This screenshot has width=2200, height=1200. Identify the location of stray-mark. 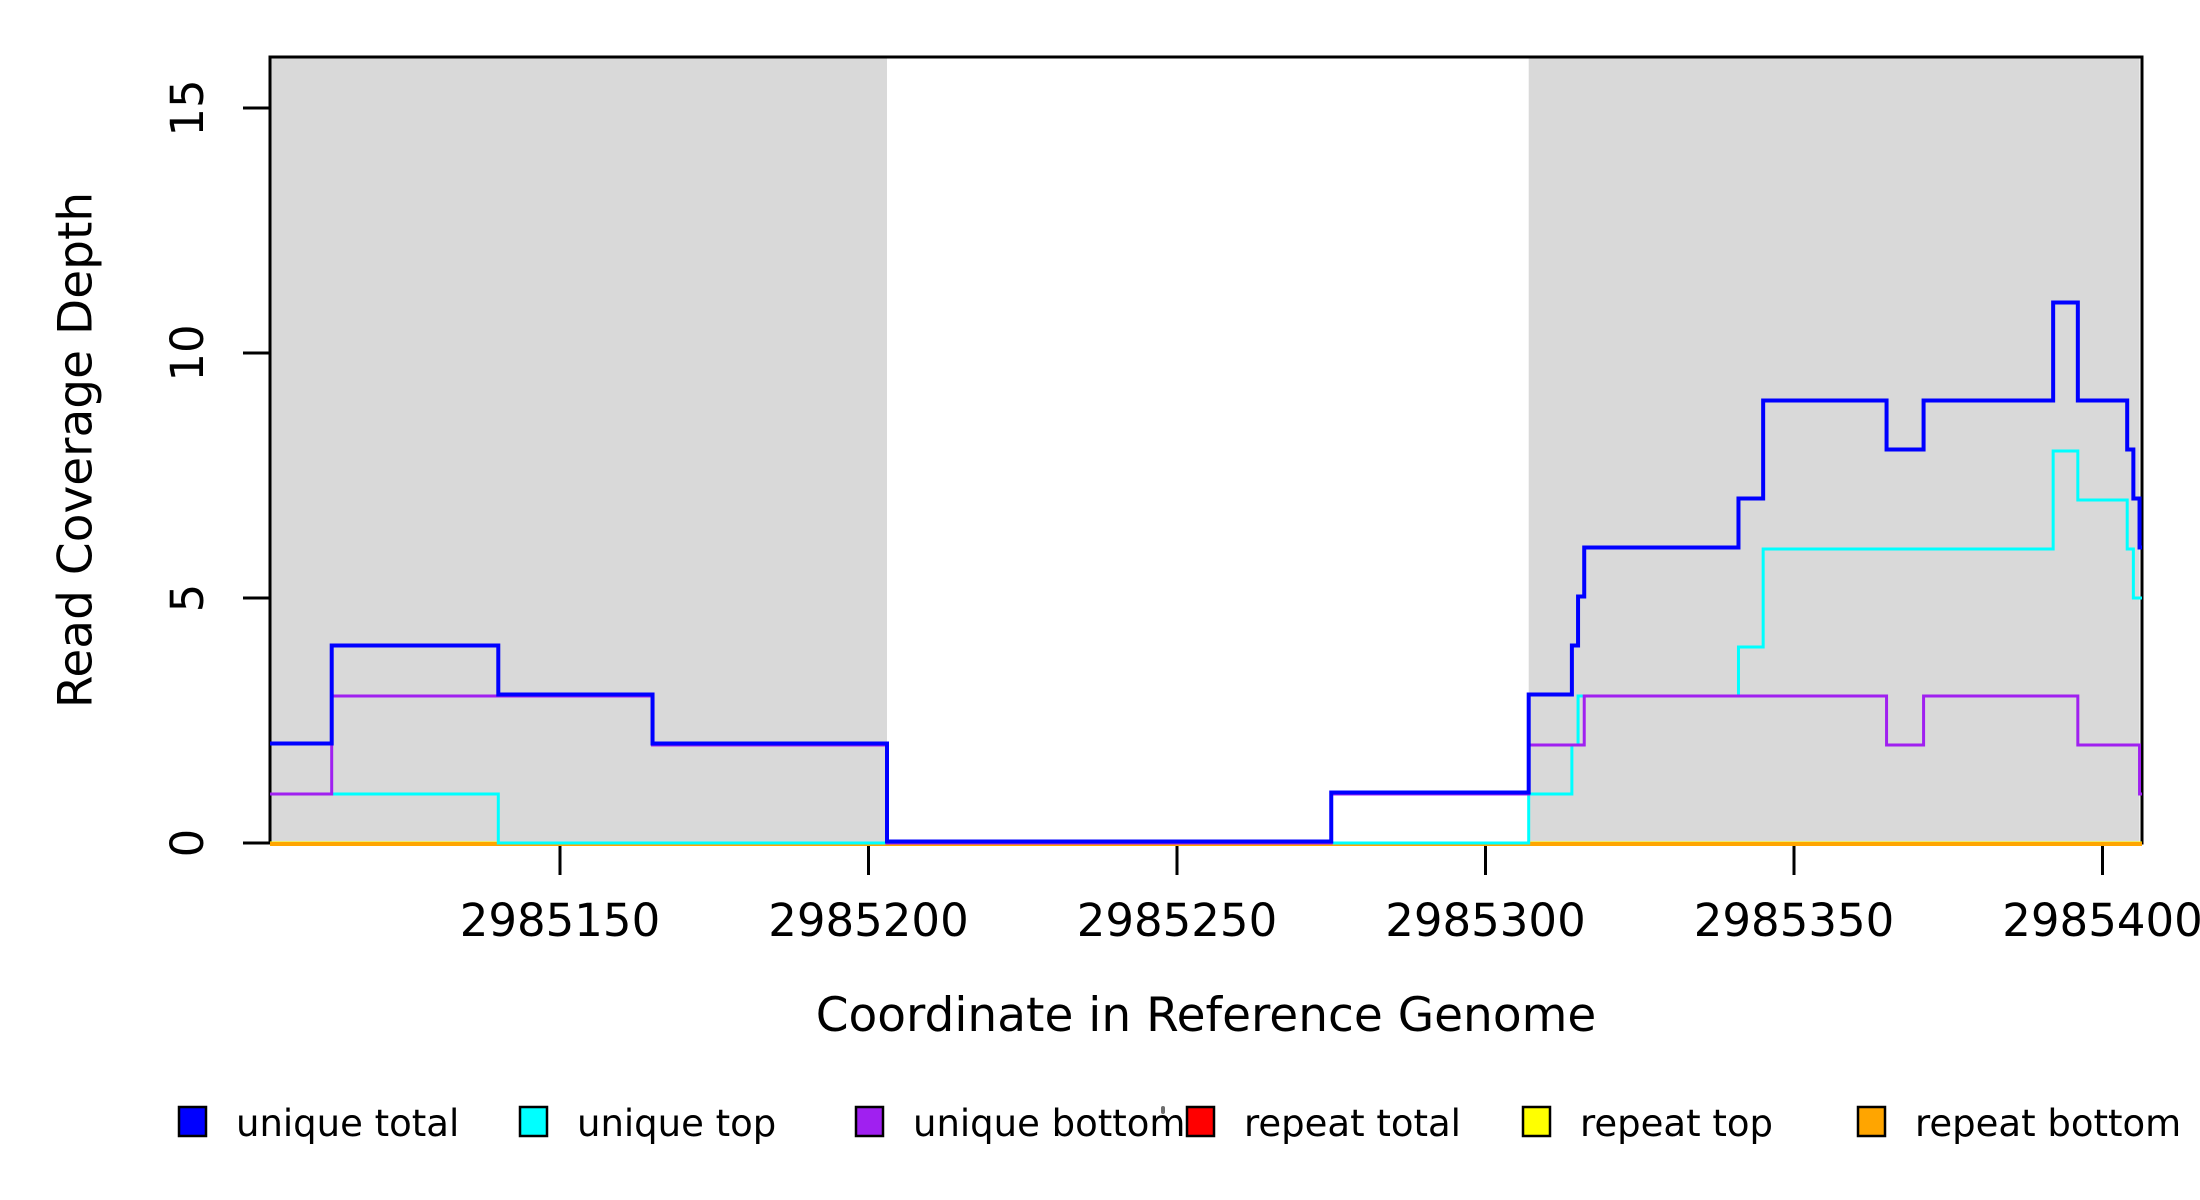
(1163, 1110).